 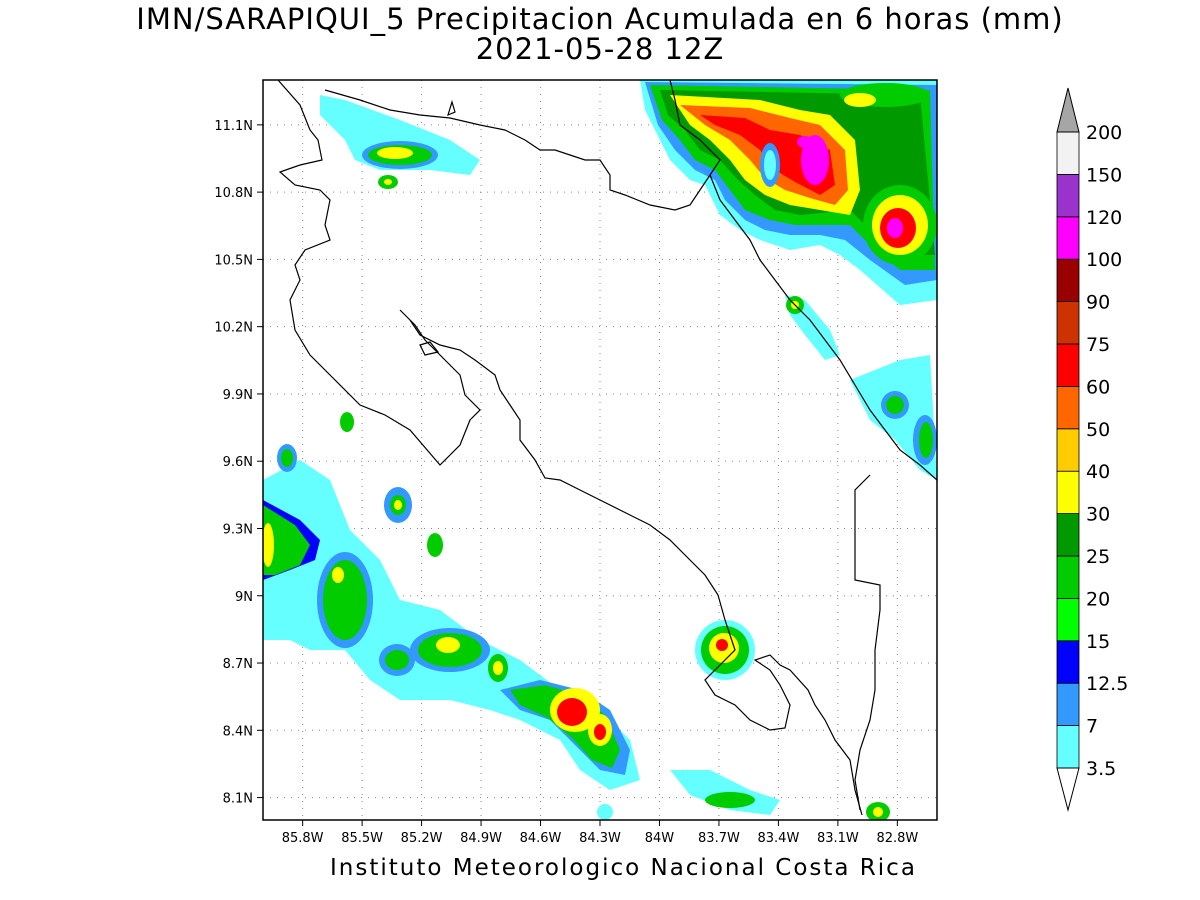 What do you see at coordinates (600, 49) in the screenshot?
I see `map-subtitle: 2021-05-28 12Z` at bounding box center [600, 49].